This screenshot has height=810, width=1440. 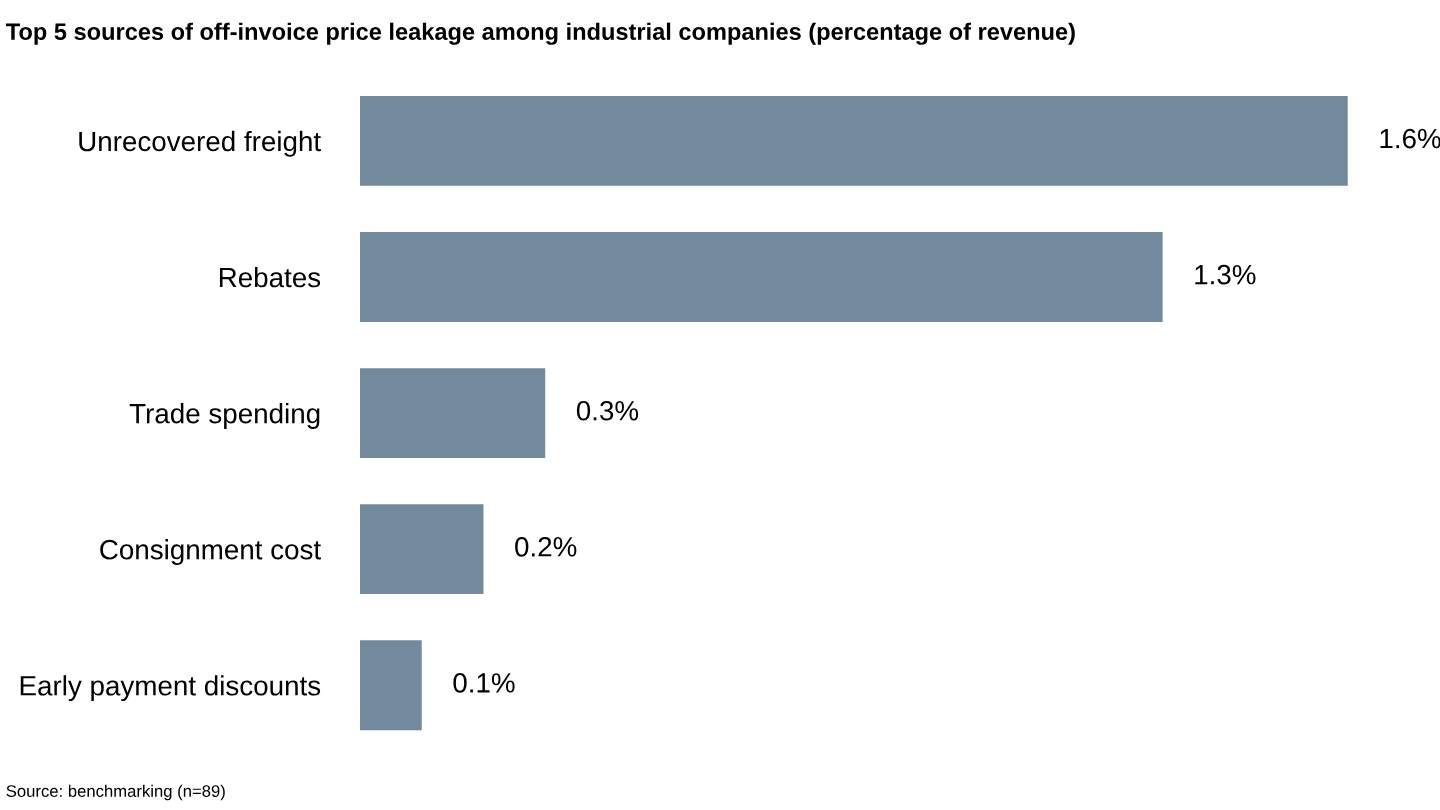 I want to click on y-tick-label: Rebates, so click(x=270, y=277).